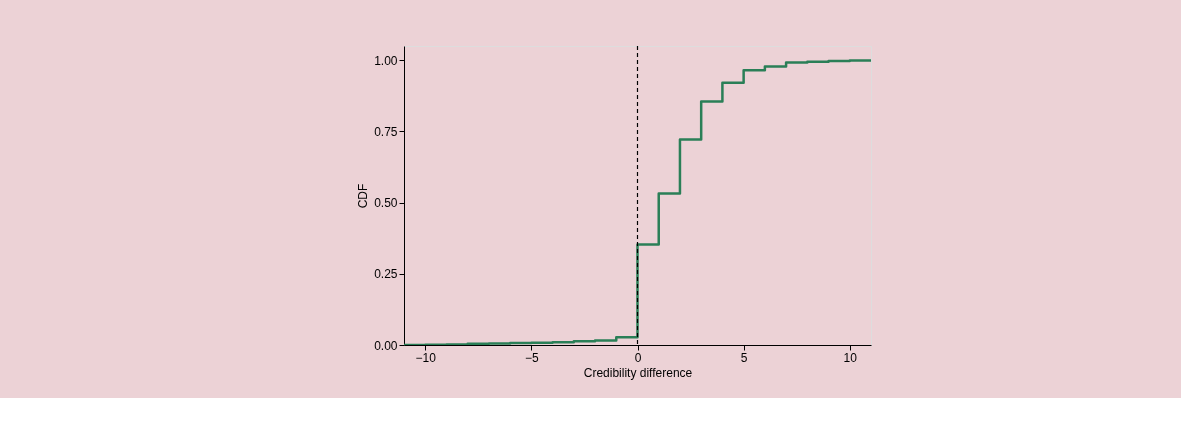  I want to click on y-tick-label: 0.75, so click(386, 131).